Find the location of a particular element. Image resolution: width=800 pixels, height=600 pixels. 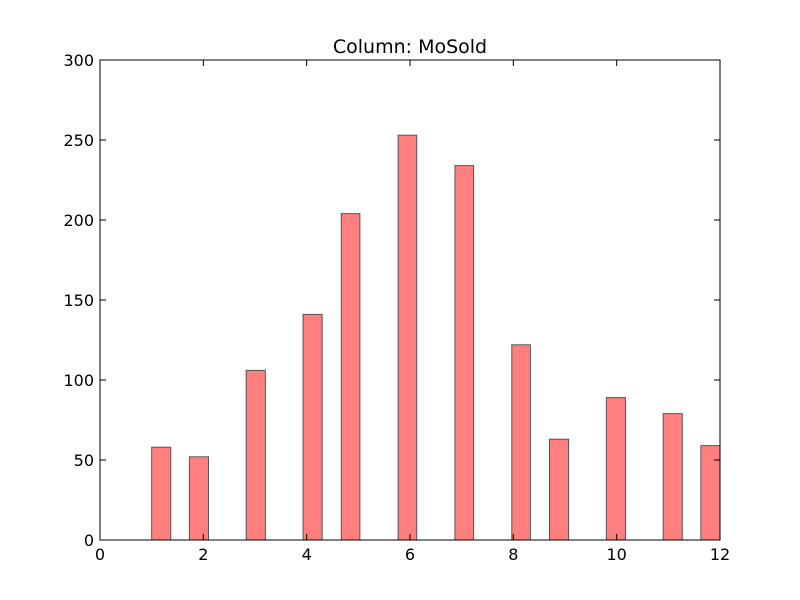

y-tick-label: 150 is located at coordinates (78, 300).